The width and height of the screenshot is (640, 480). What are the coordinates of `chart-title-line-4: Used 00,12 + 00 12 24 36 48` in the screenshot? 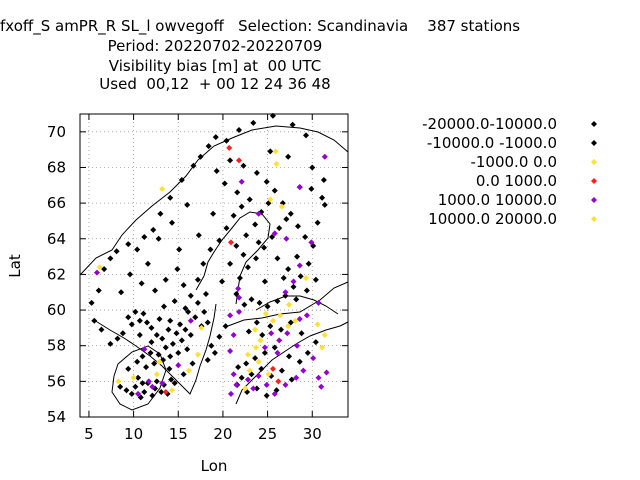 It's located at (215, 84).